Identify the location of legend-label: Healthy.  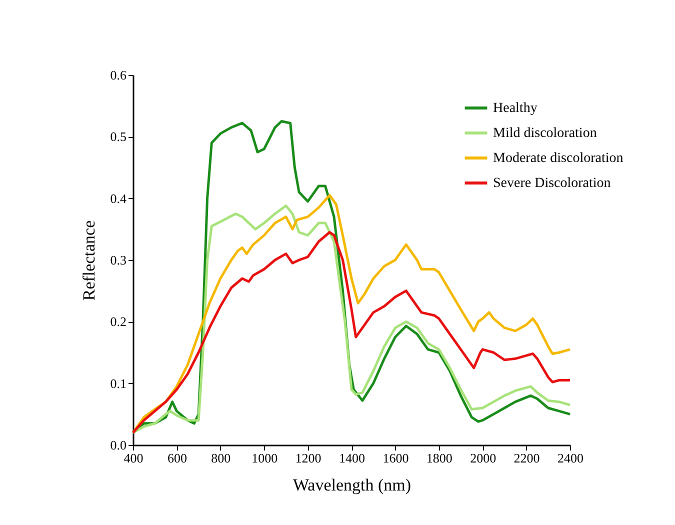
(515, 108).